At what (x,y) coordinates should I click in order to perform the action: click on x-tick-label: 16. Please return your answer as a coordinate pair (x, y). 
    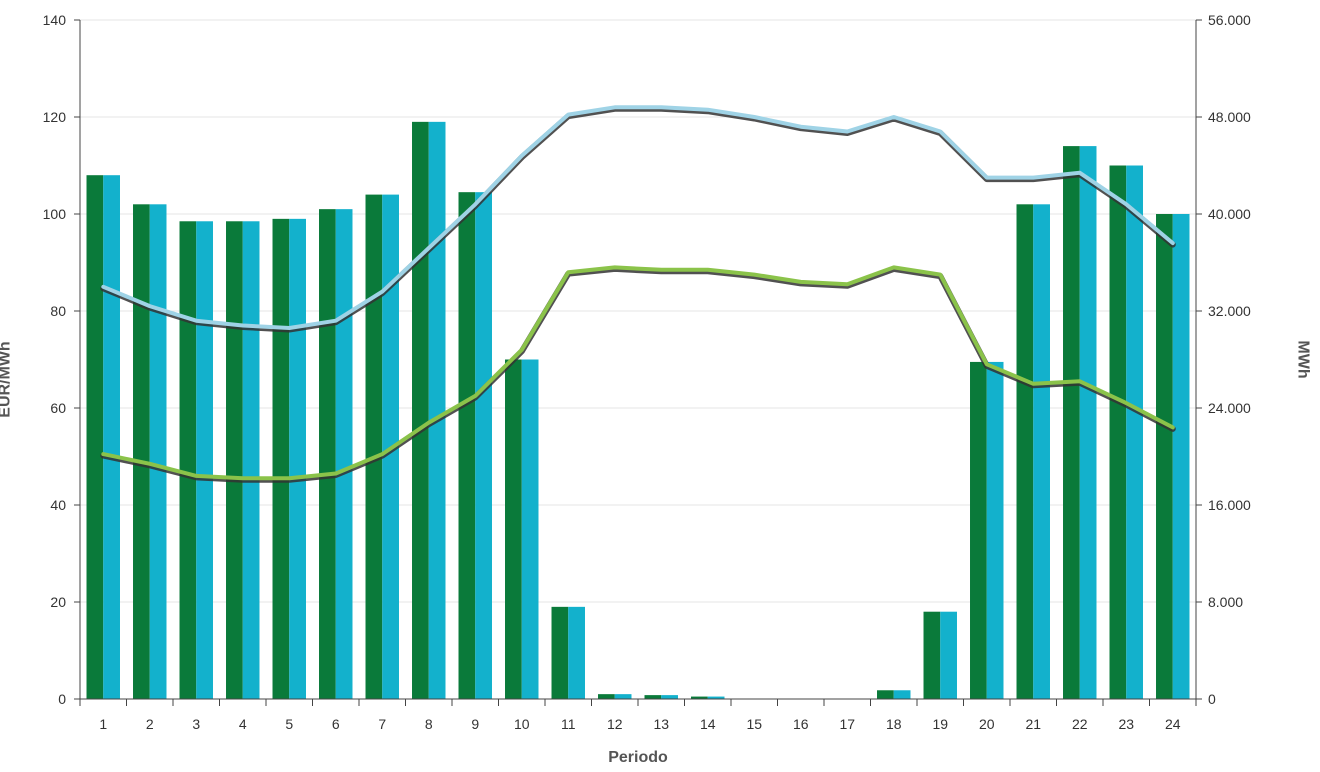
    Looking at the image, I should click on (801, 724).